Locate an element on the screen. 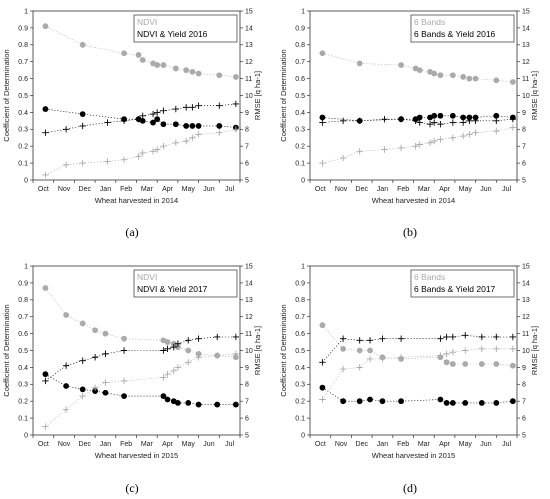 The height and width of the screenshot is (499, 550). x-tick-label: Jun is located at coordinates (208, 444).